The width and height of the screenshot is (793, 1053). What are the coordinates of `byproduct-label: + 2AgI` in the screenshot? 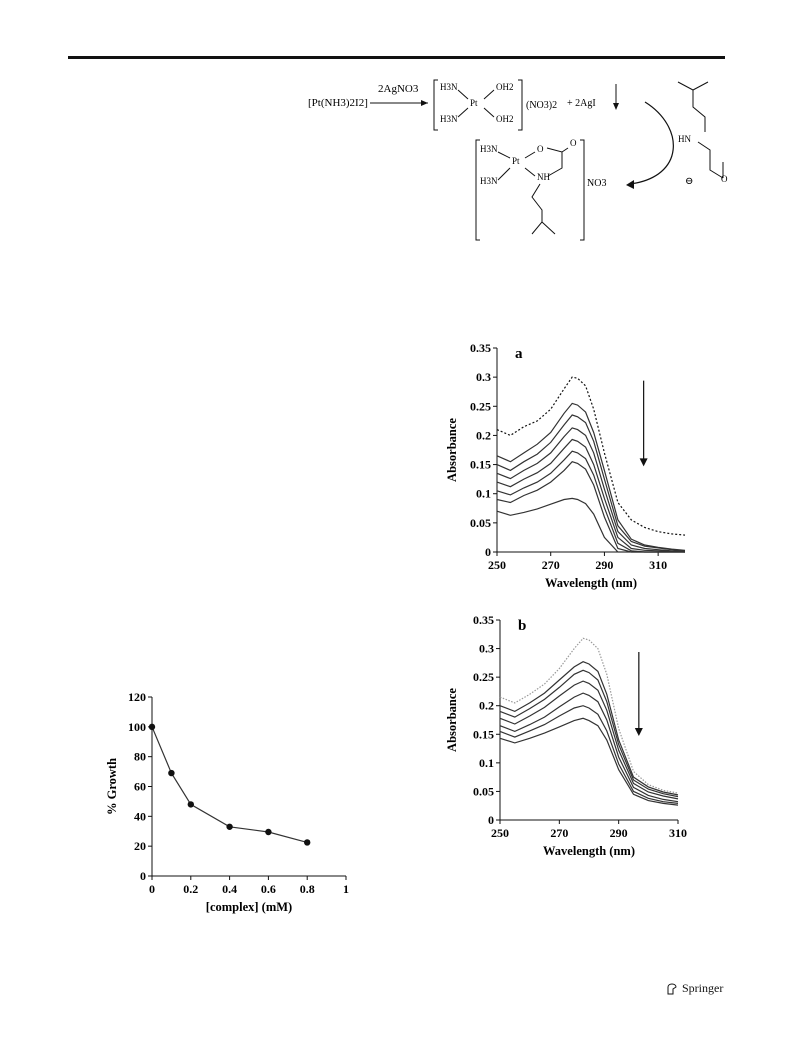 It's located at (581, 103).